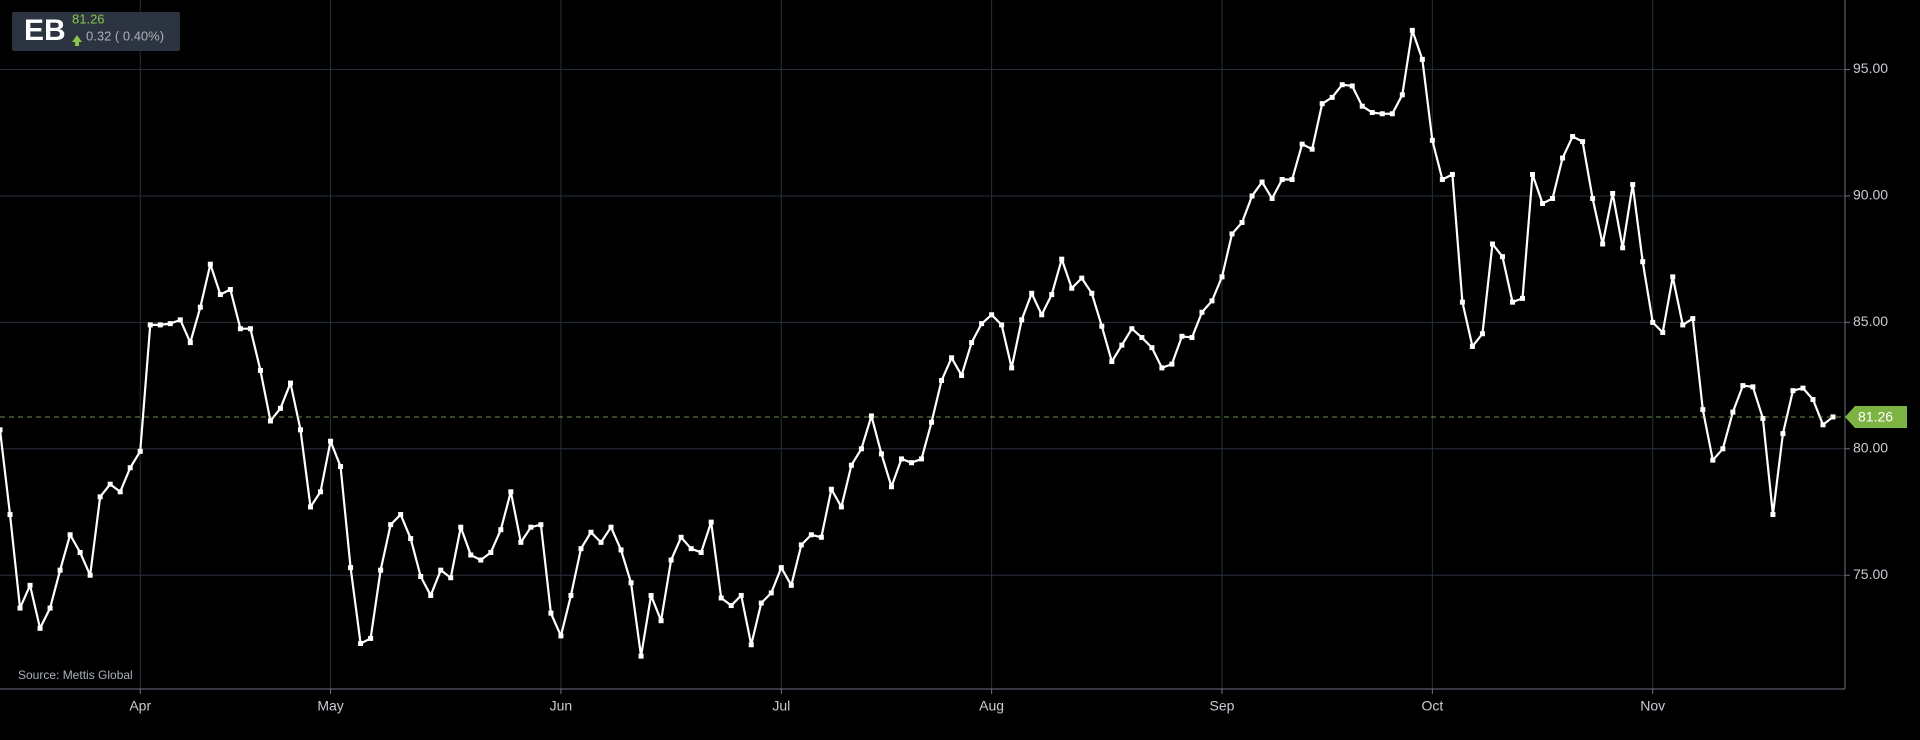  What do you see at coordinates (781, 706) in the screenshot?
I see `x-tick-label: Jul` at bounding box center [781, 706].